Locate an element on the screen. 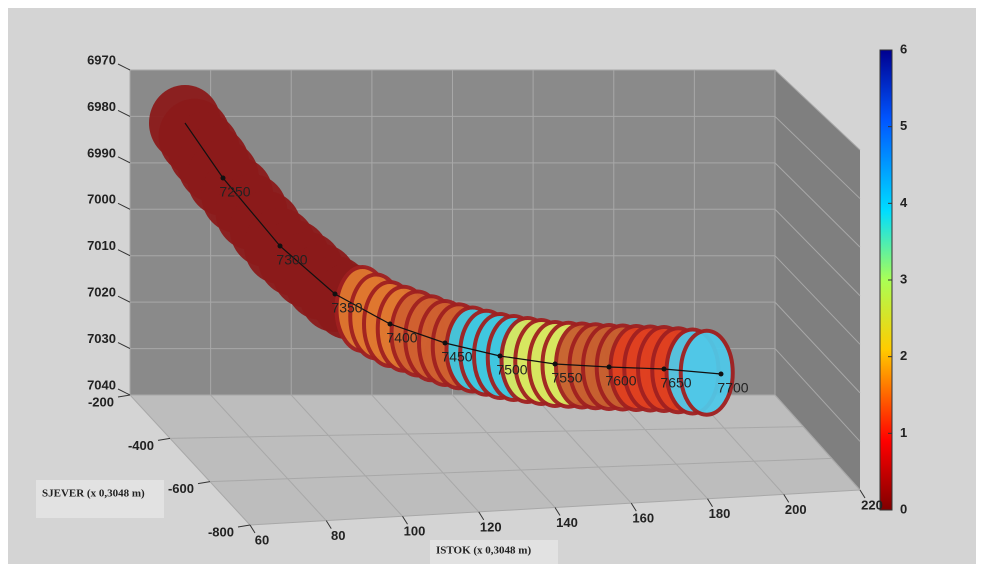 The width and height of the screenshot is (984, 575). depth-label: 7700 is located at coordinates (732, 388).